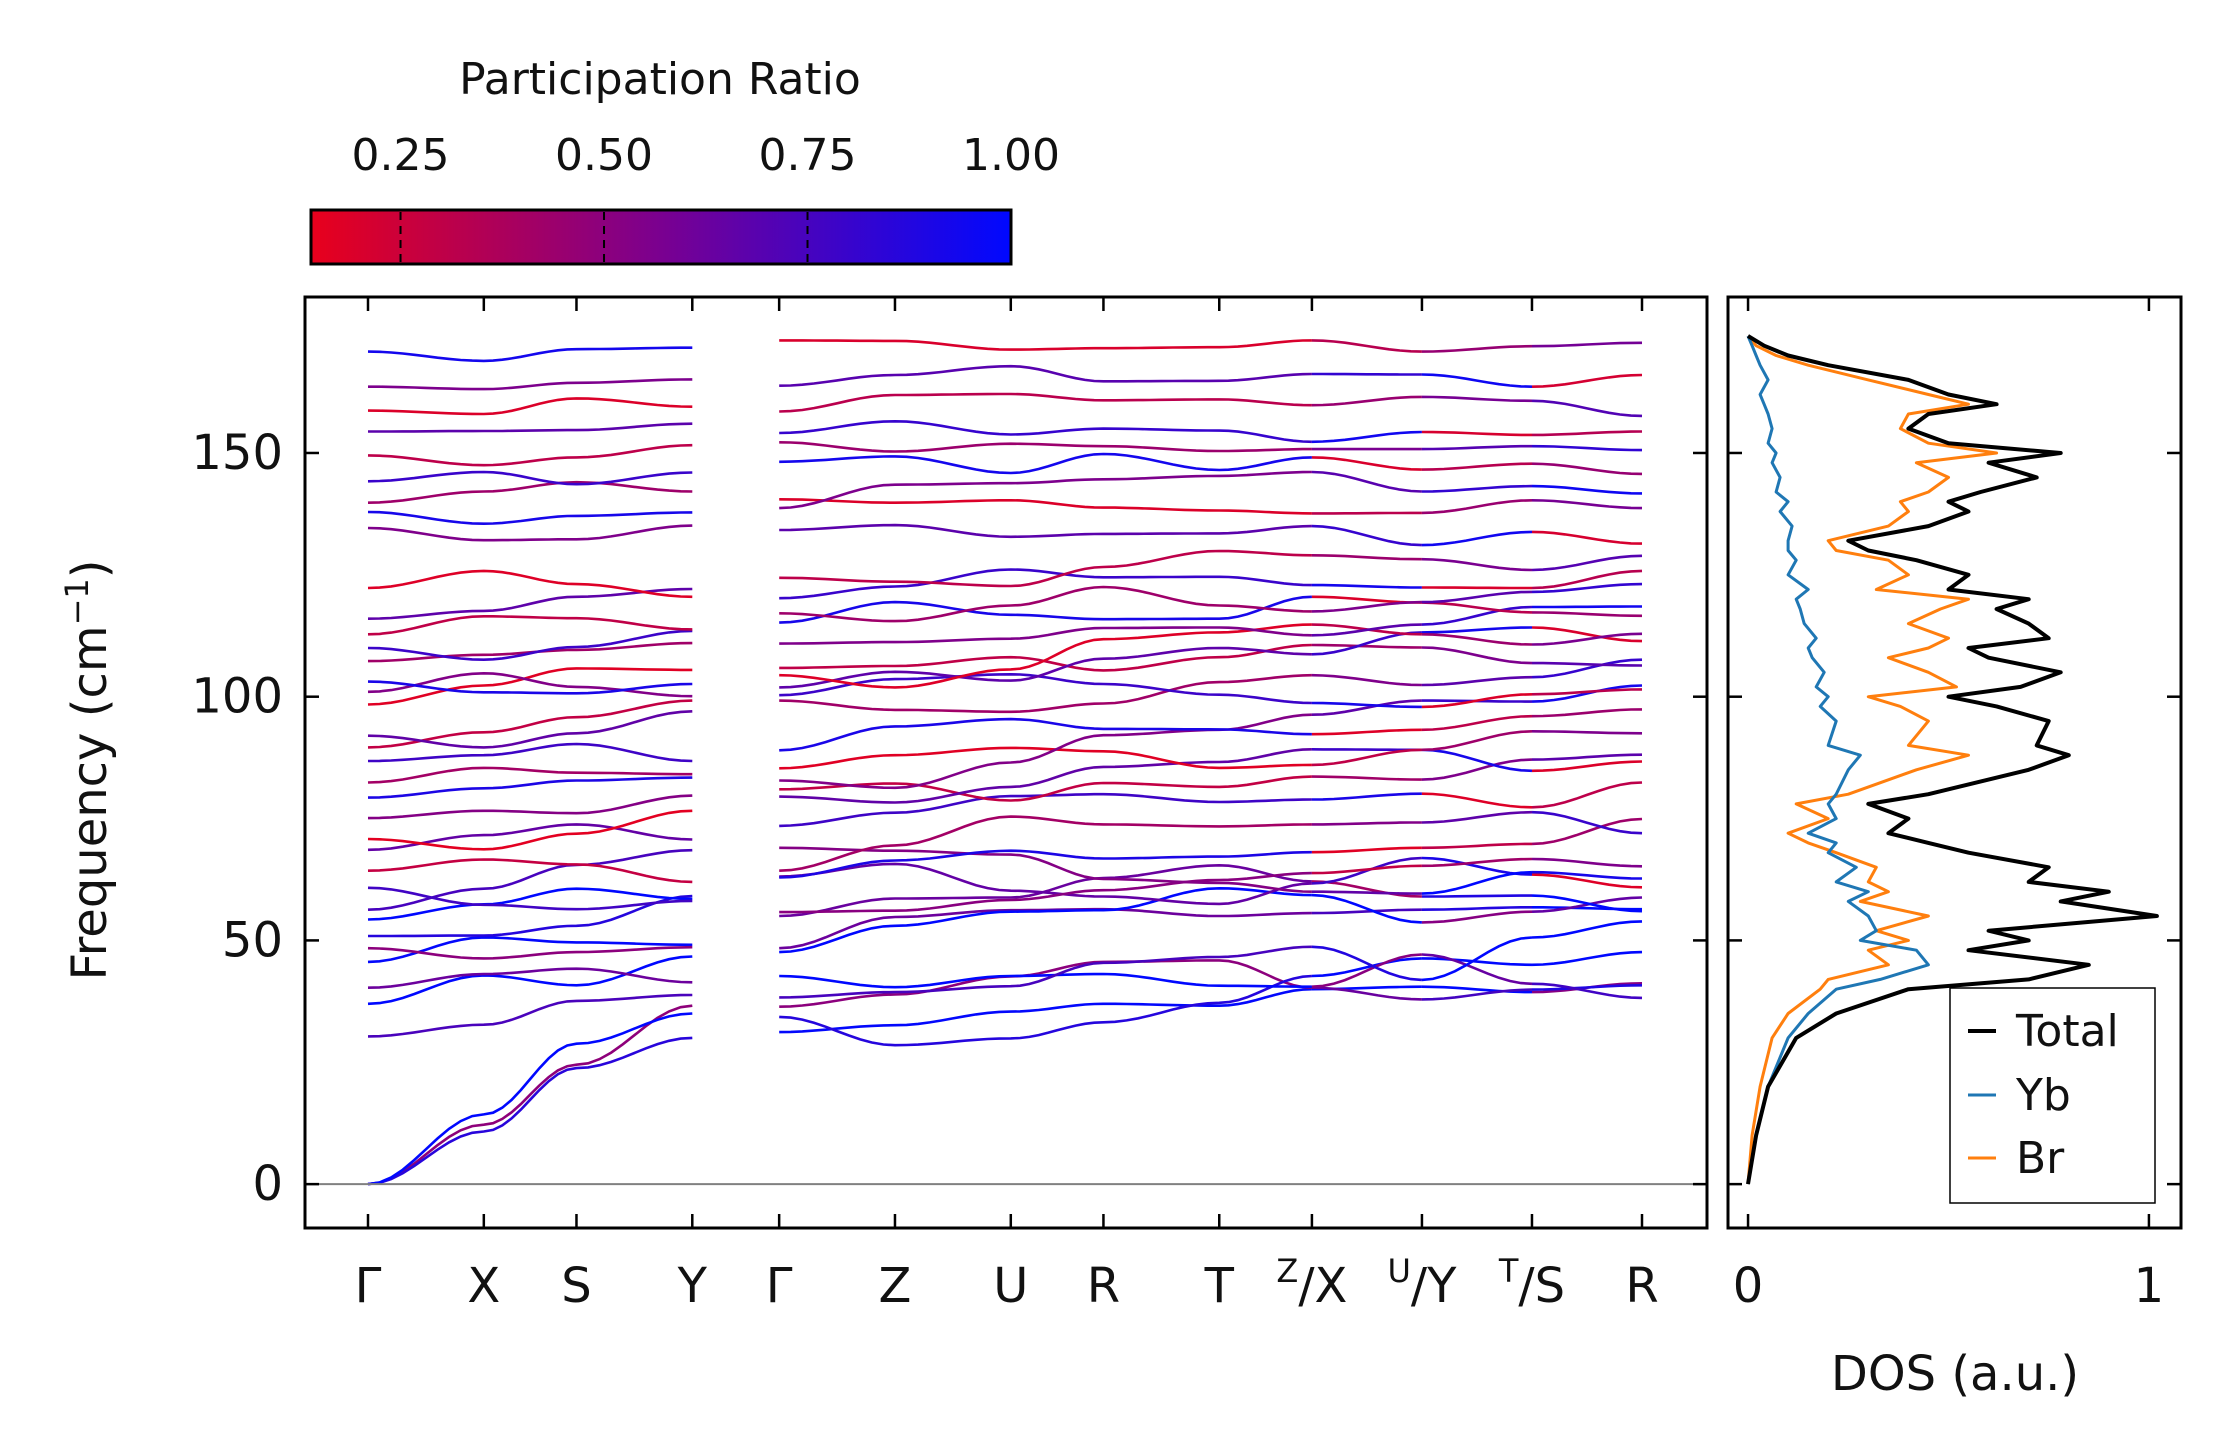 This screenshot has width=2222, height=1455. I want to click on colorbar: Participation Ratio 0.25 0.50 0.75 1.00, so click(684, 160).